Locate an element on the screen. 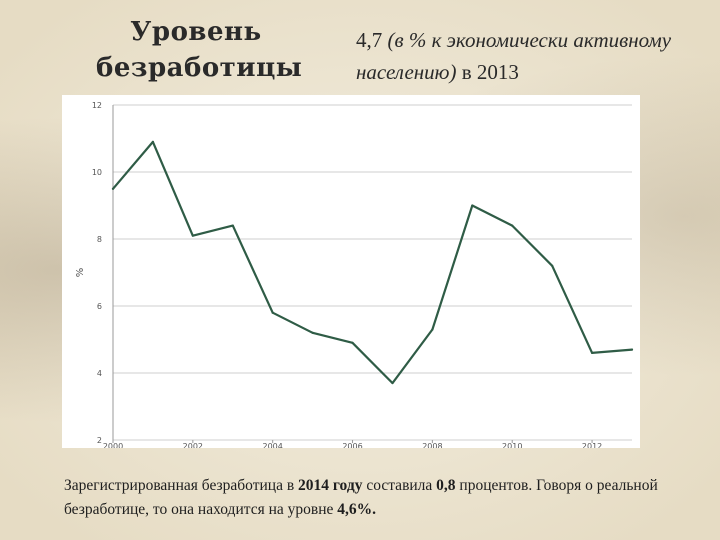 Image resolution: width=720 pixels, height=540 pixels. subtitle-value: 4,7 is located at coordinates (369, 40).